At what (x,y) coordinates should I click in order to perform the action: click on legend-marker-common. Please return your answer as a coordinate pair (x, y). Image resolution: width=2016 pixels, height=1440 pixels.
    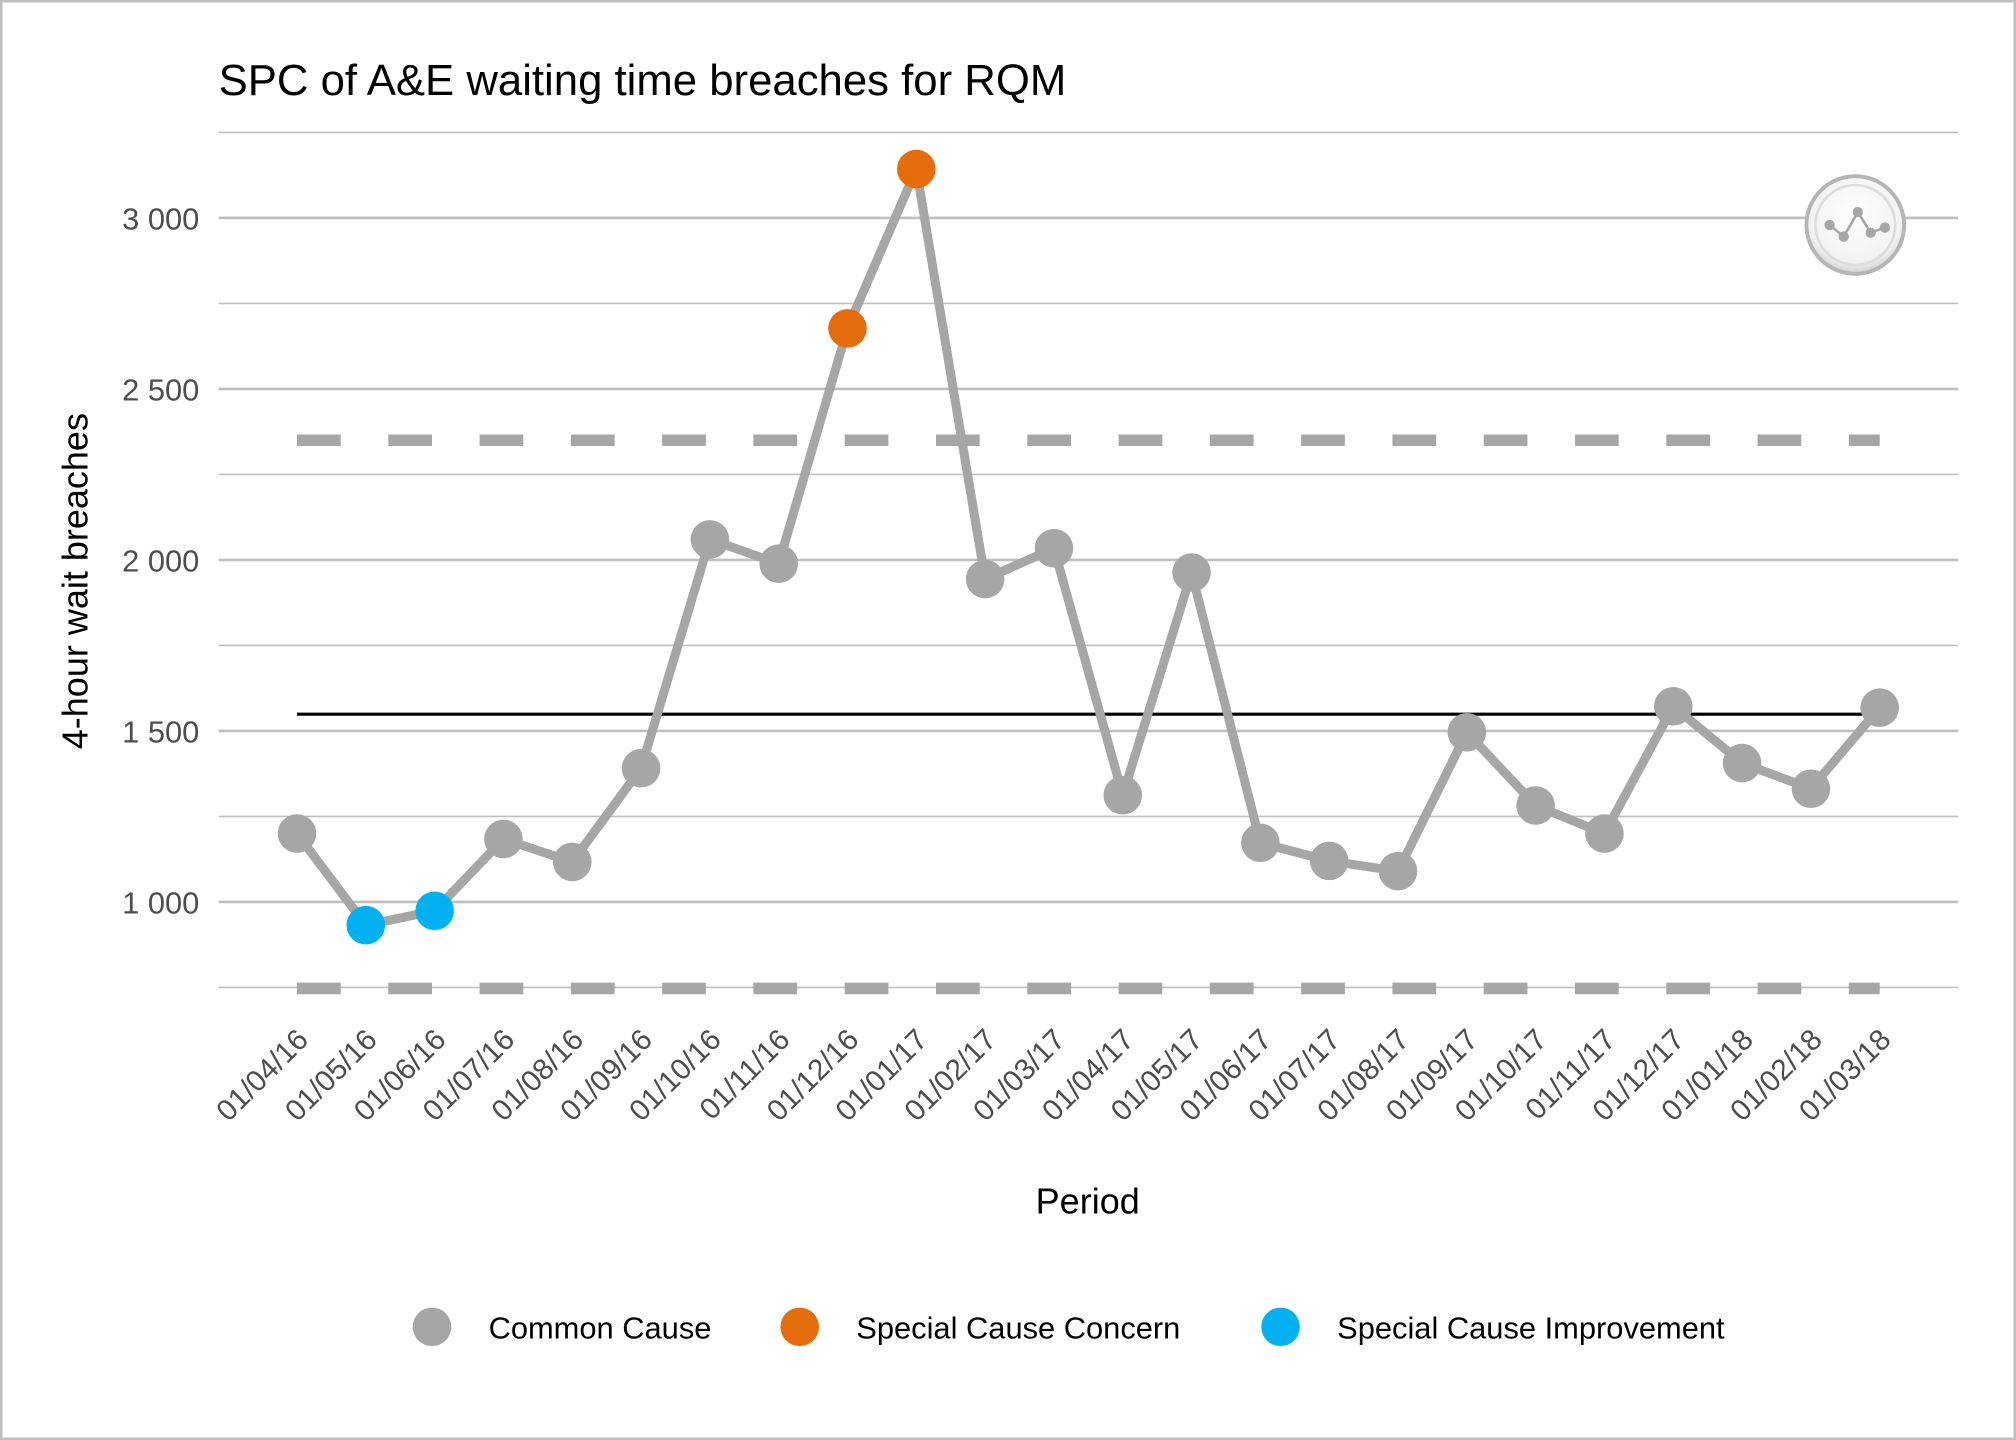
    Looking at the image, I should click on (432, 1327).